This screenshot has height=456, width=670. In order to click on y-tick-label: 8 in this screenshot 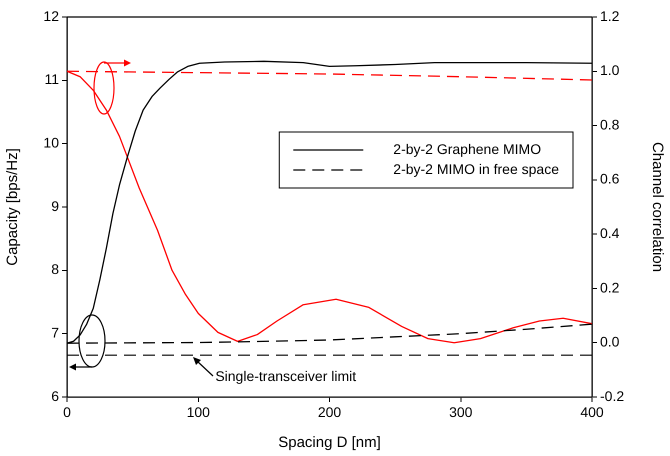, I will do `click(55, 269)`.